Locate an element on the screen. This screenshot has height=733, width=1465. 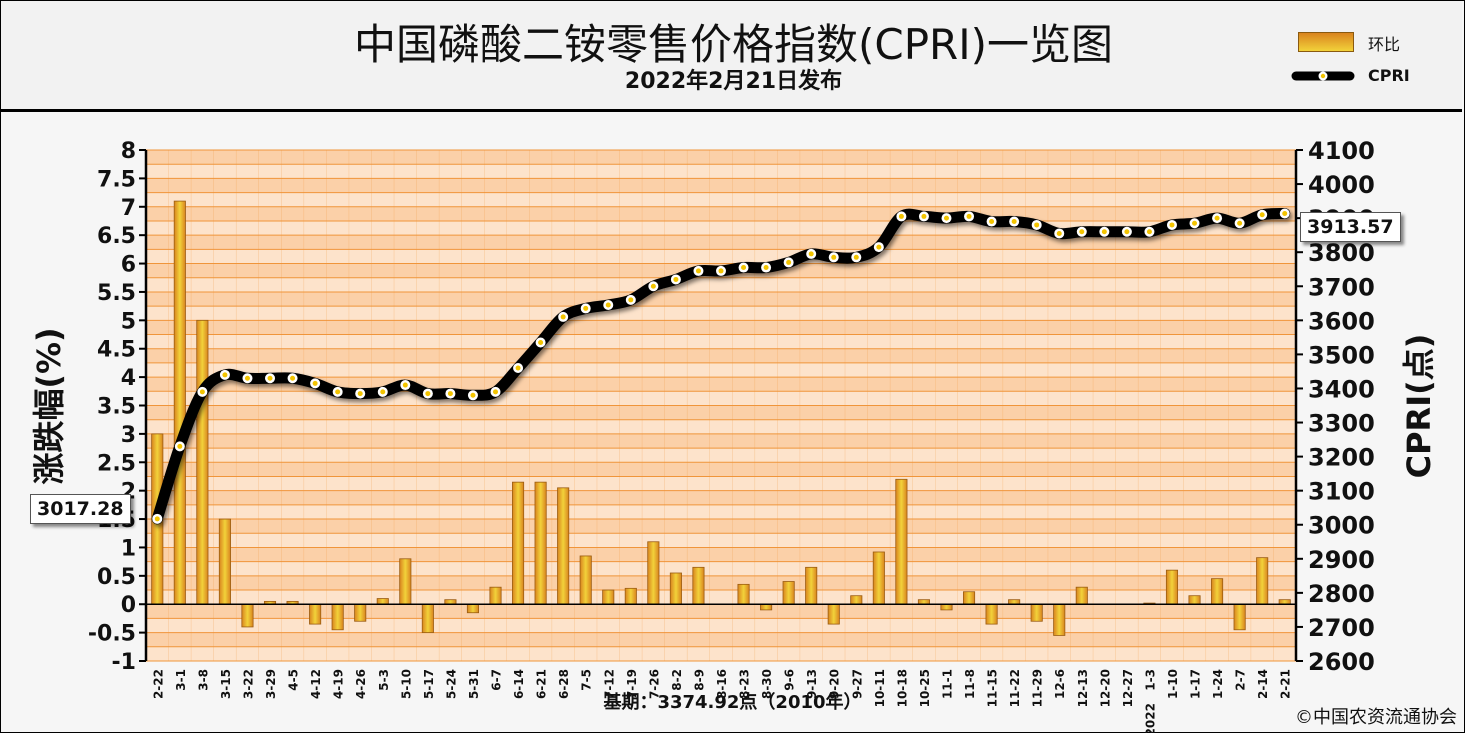
x-tick-label: 3-1 is located at coordinates (181, 680).